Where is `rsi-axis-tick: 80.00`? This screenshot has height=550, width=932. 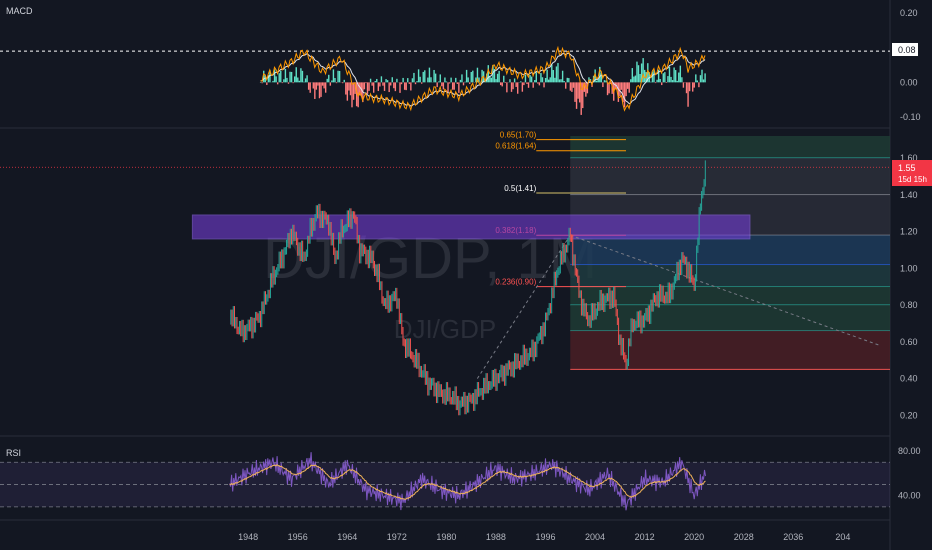 rsi-axis-tick: 80.00 is located at coordinates (909, 451).